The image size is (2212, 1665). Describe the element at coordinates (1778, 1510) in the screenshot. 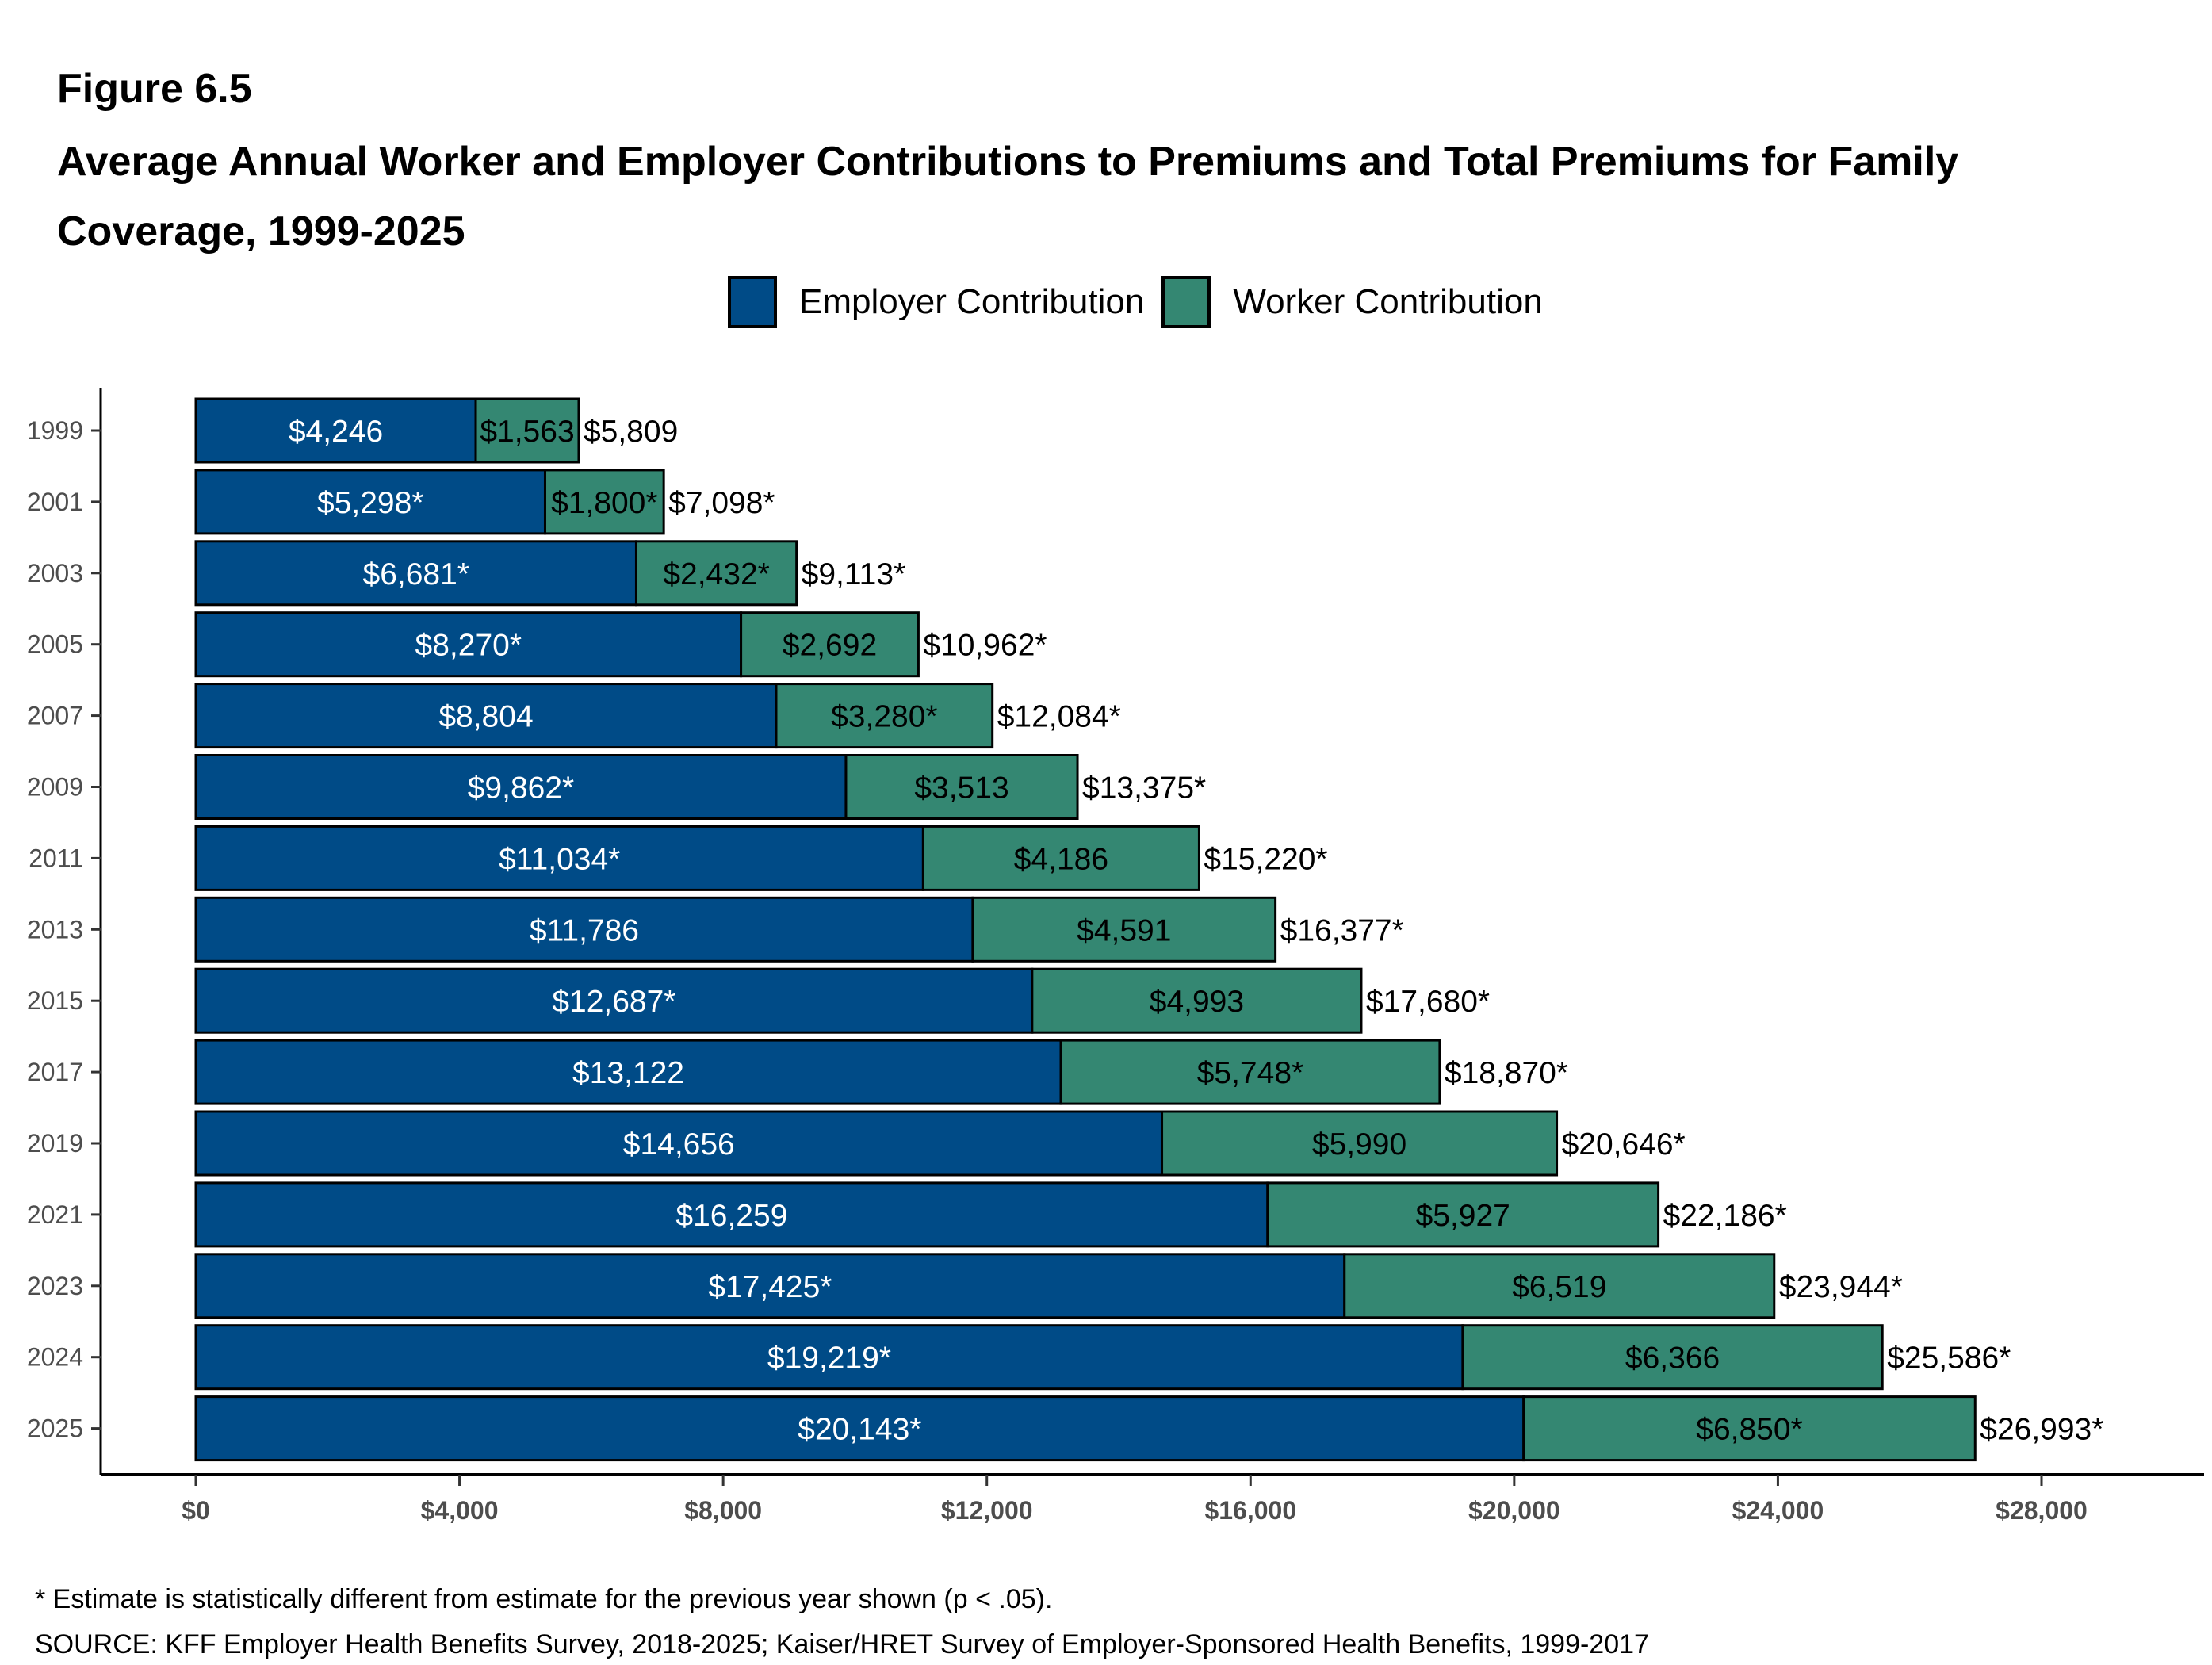

I see `x-tick-label: $24,000` at that location.